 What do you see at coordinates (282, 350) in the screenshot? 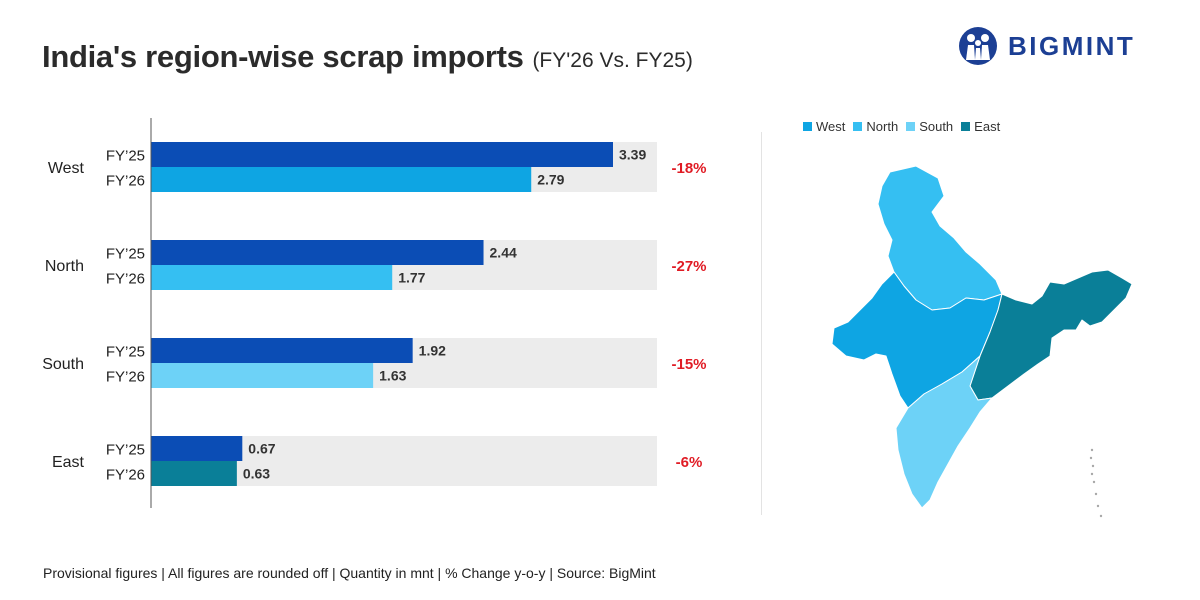
I see `bar-south-fy25` at bounding box center [282, 350].